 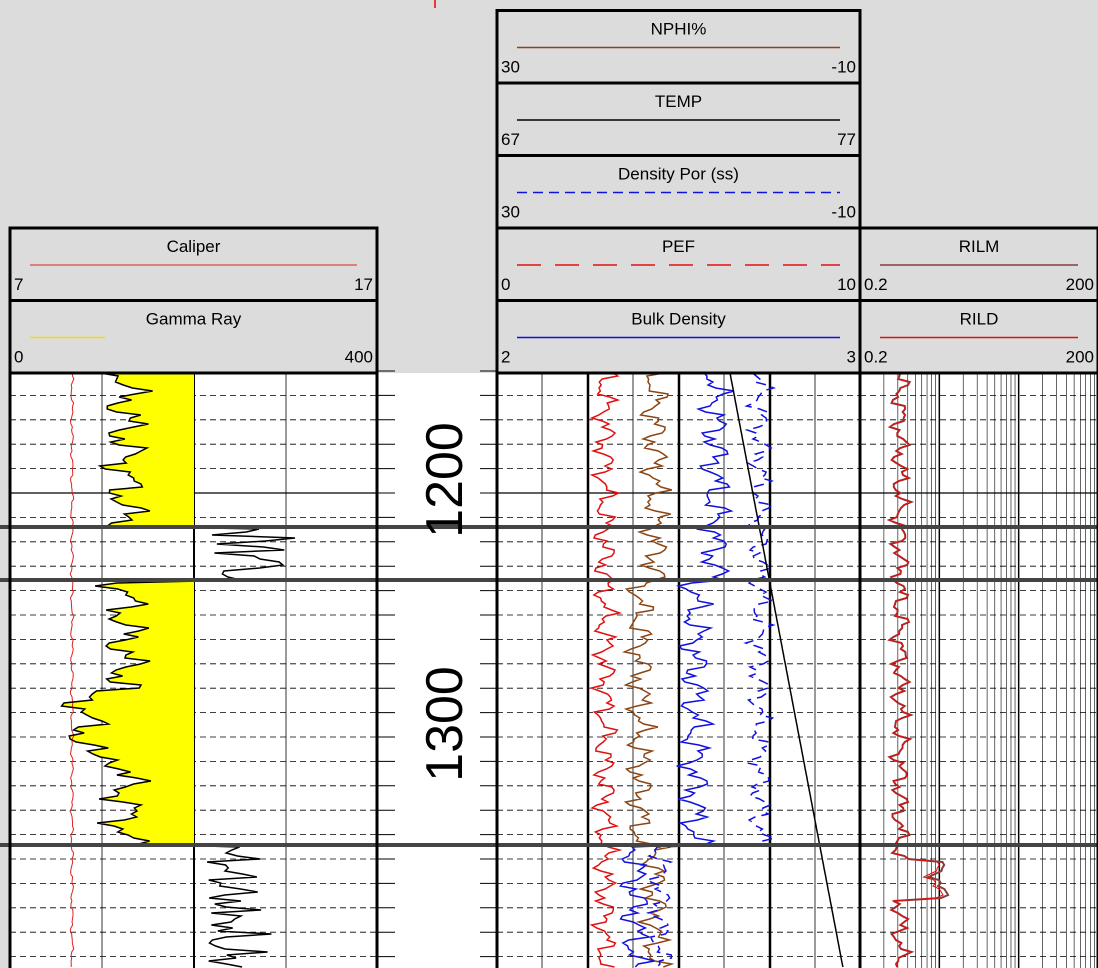 I want to click on gamma-fill, so click(x=127, y=608).